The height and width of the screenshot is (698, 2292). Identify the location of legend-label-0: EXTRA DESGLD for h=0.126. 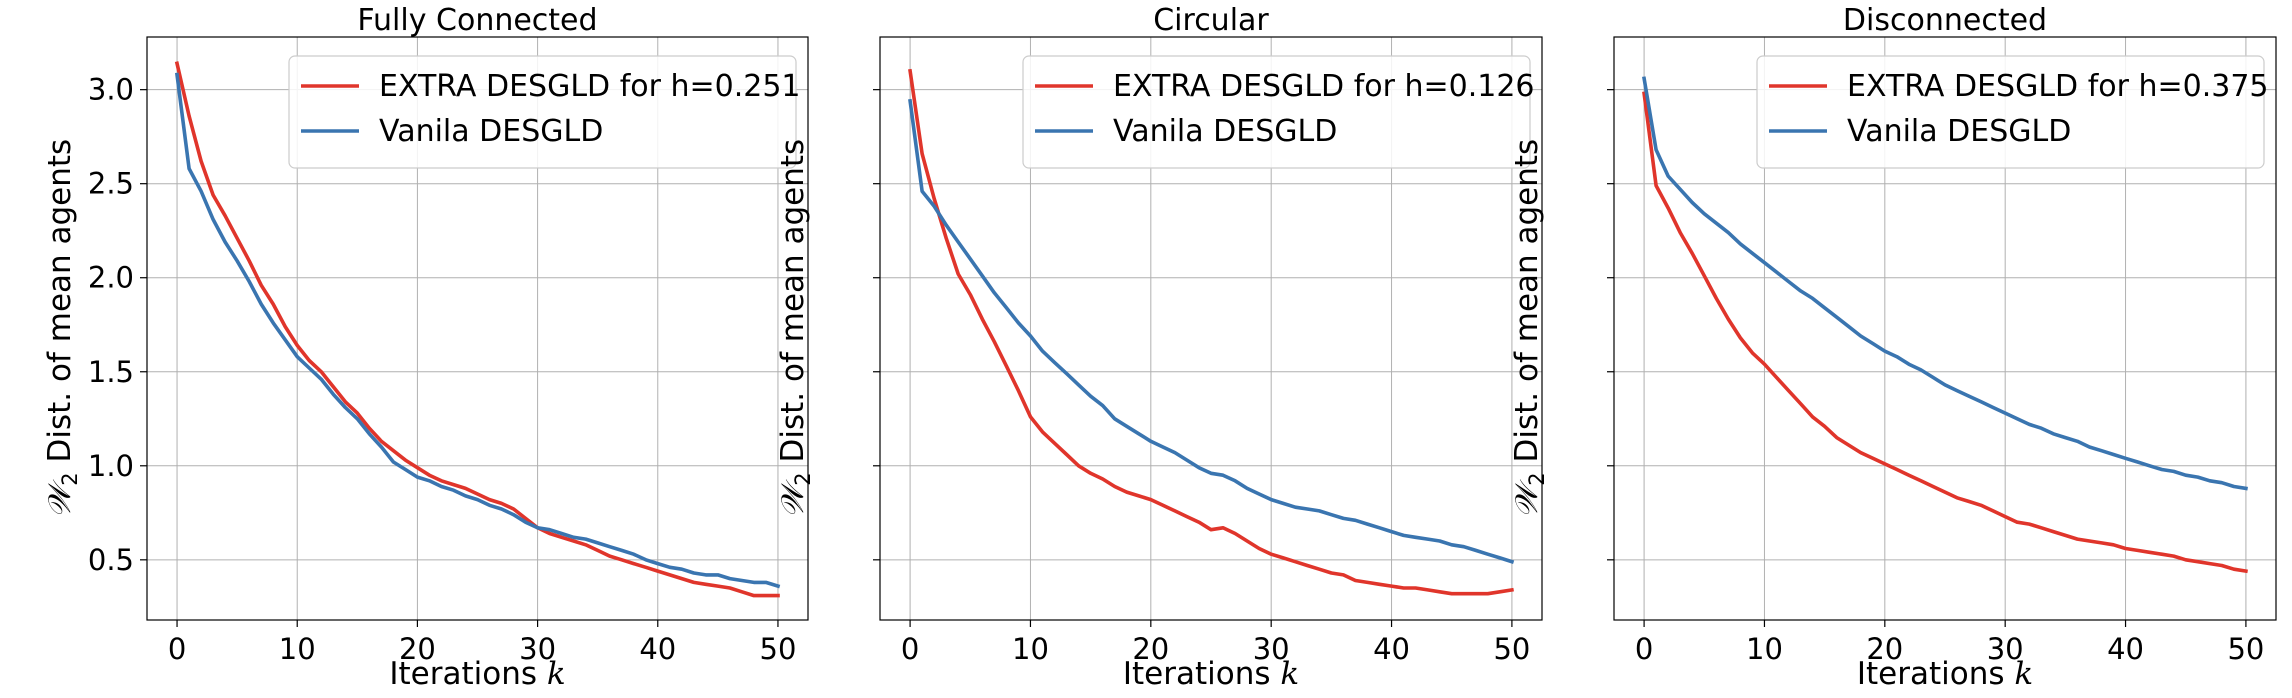
(1324, 86).